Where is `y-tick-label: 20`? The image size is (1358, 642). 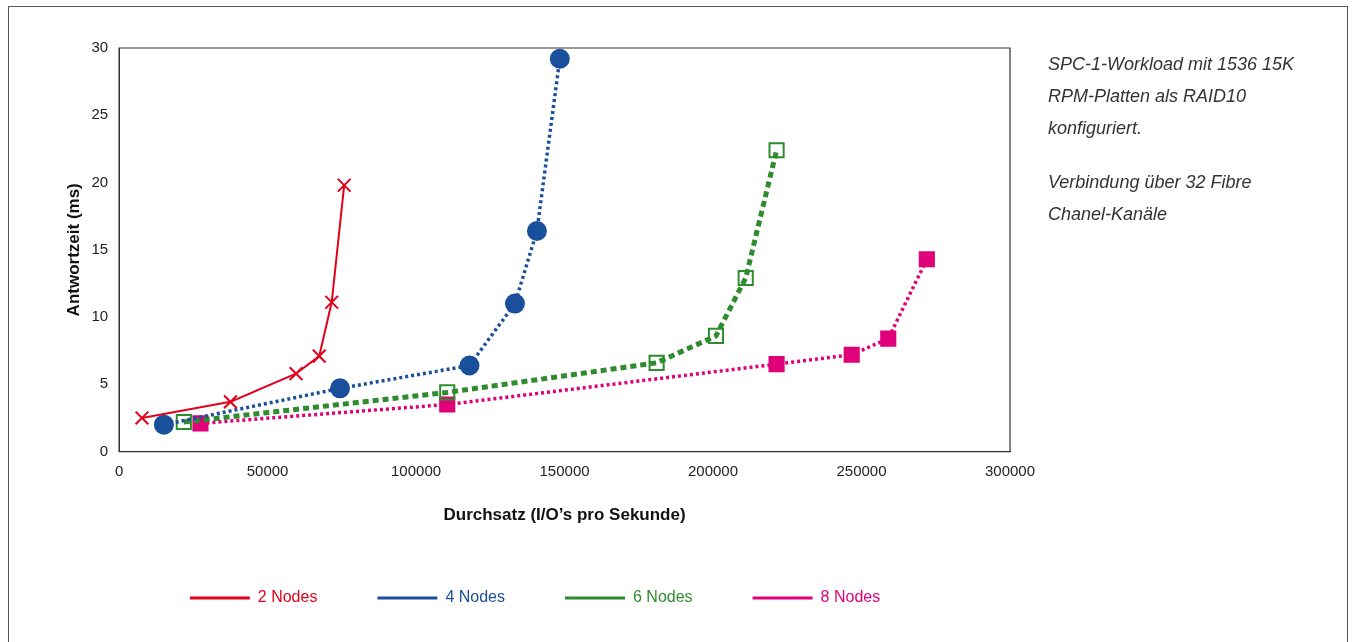 y-tick-label: 20 is located at coordinates (100, 181).